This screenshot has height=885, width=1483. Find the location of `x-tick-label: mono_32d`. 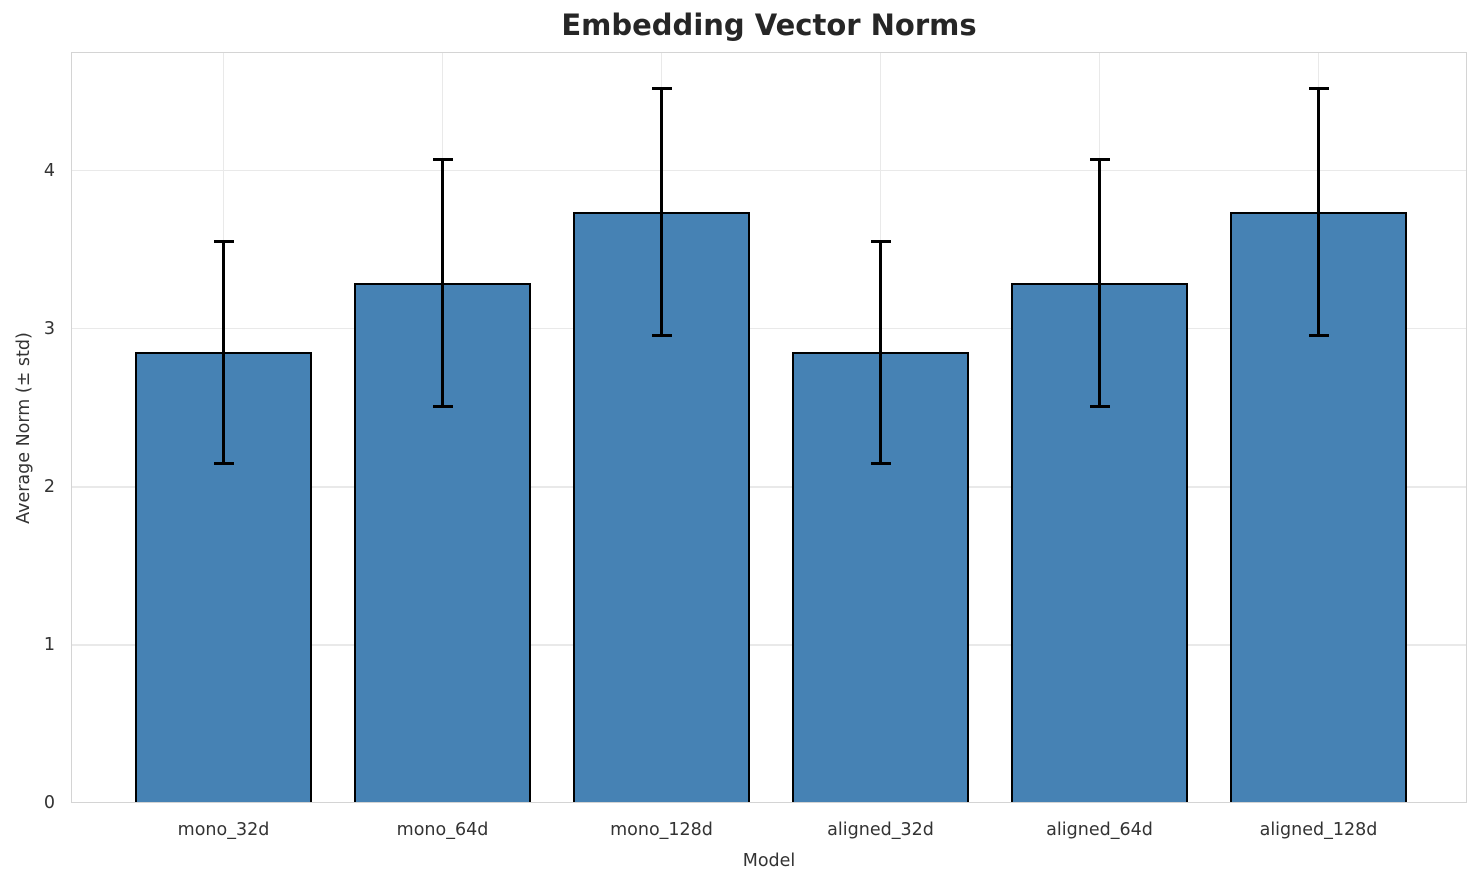

x-tick-label: mono_32d is located at coordinates (223, 830).